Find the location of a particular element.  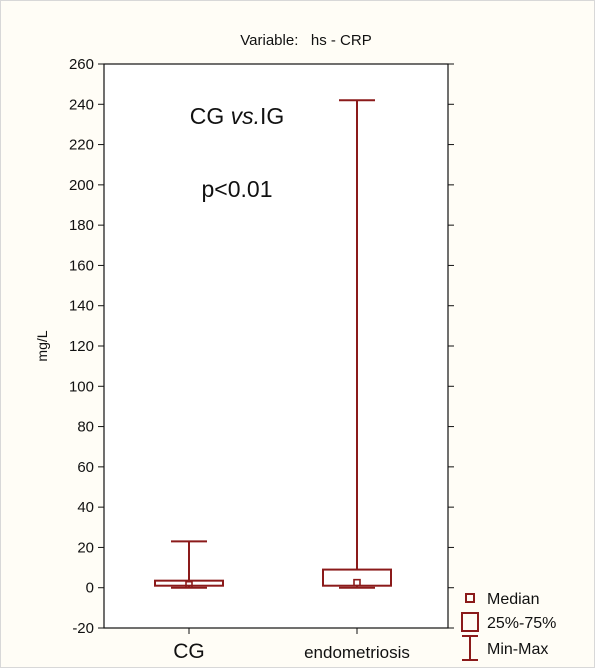

y-tick-label: 200 is located at coordinates (81, 185).